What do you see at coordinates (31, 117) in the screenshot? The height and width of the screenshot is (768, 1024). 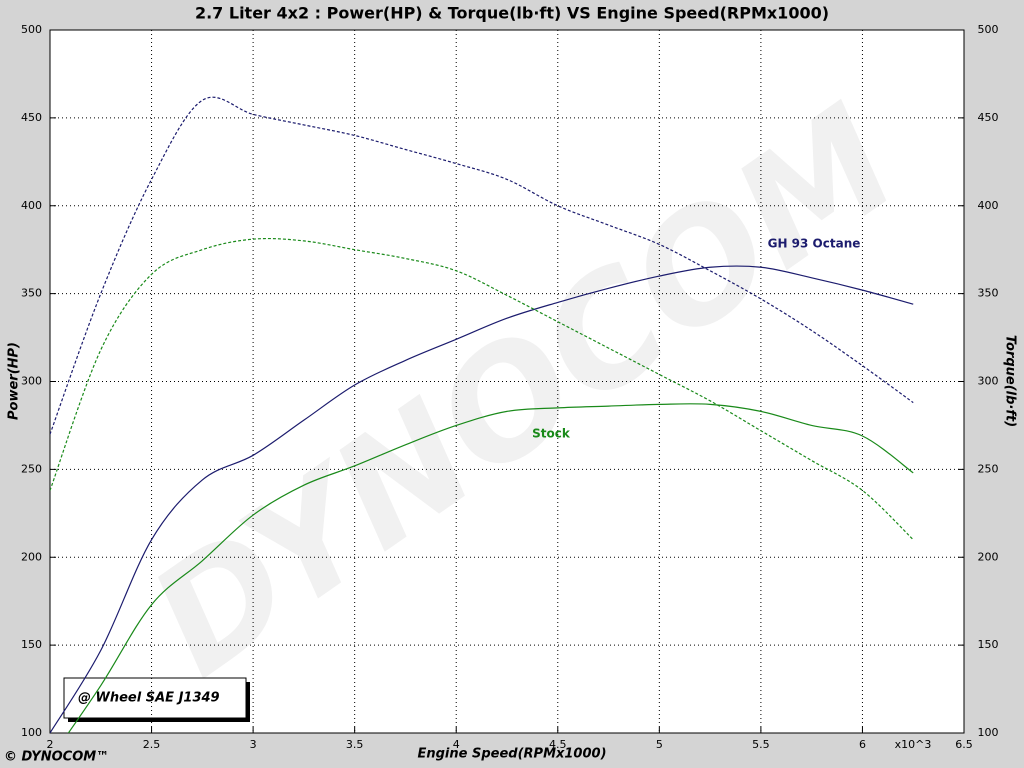 I see `y-tick-label: 450` at bounding box center [31, 117].